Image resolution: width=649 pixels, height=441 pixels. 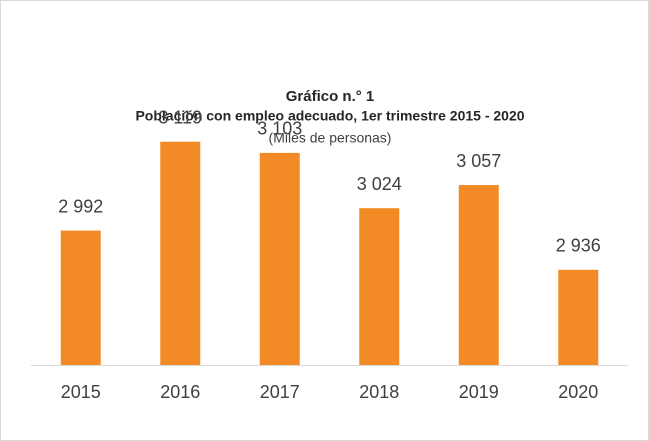 What do you see at coordinates (578, 392) in the screenshot?
I see `x-tick-label: 2020` at bounding box center [578, 392].